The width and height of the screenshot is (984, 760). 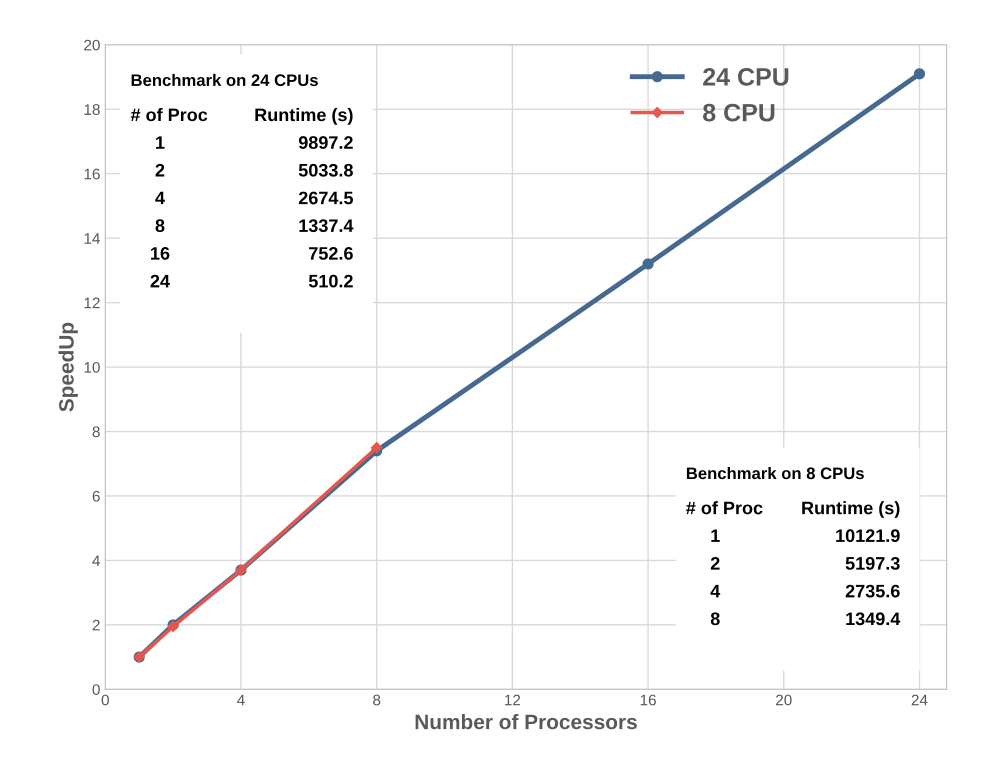 What do you see at coordinates (96, 625) in the screenshot?
I see `y-tick-label: 2` at bounding box center [96, 625].